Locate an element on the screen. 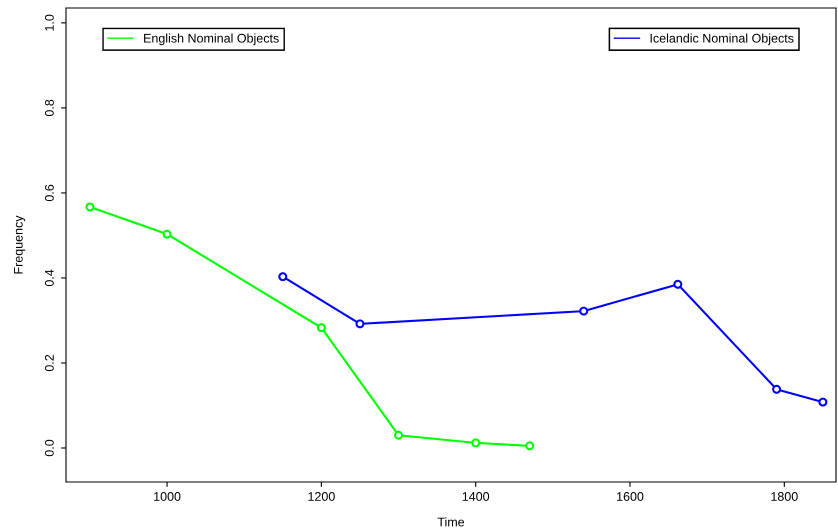 The image size is (838, 529). x-tick-label: 1600 is located at coordinates (630, 496).